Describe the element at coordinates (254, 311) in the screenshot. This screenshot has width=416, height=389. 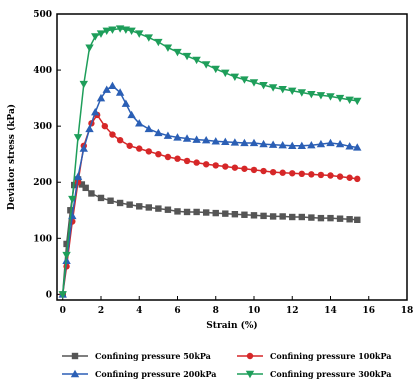
I see `x-tick-label: 10` at that location.